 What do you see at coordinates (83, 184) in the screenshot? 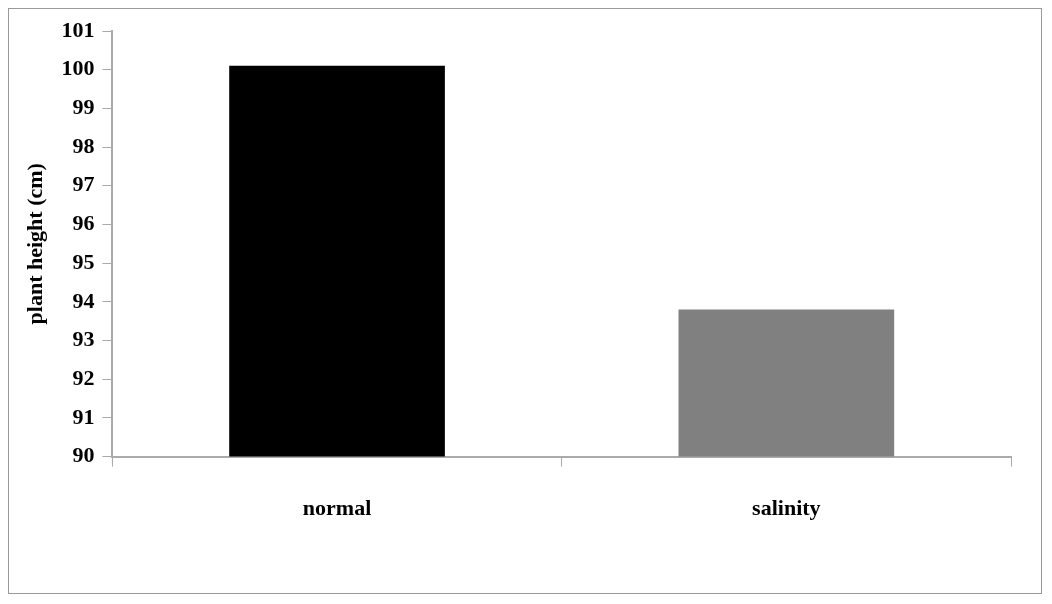
I see `y-tick-label: 97` at bounding box center [83, 184].